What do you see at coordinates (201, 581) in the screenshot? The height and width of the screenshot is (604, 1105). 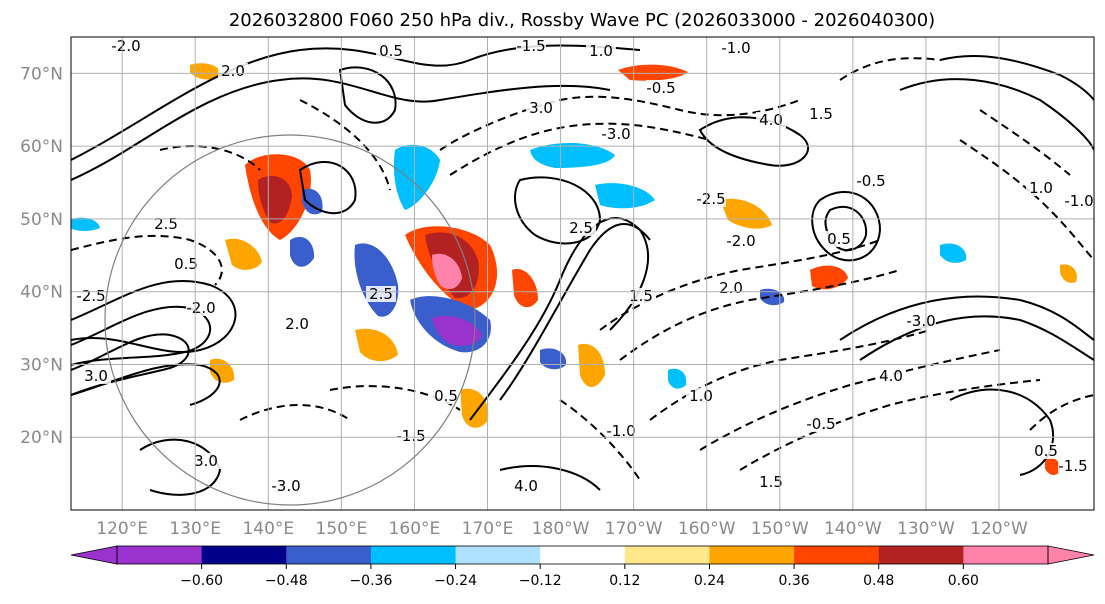 I see `colorbar-tick-label: −0.60` at bounding box center [201, 581].